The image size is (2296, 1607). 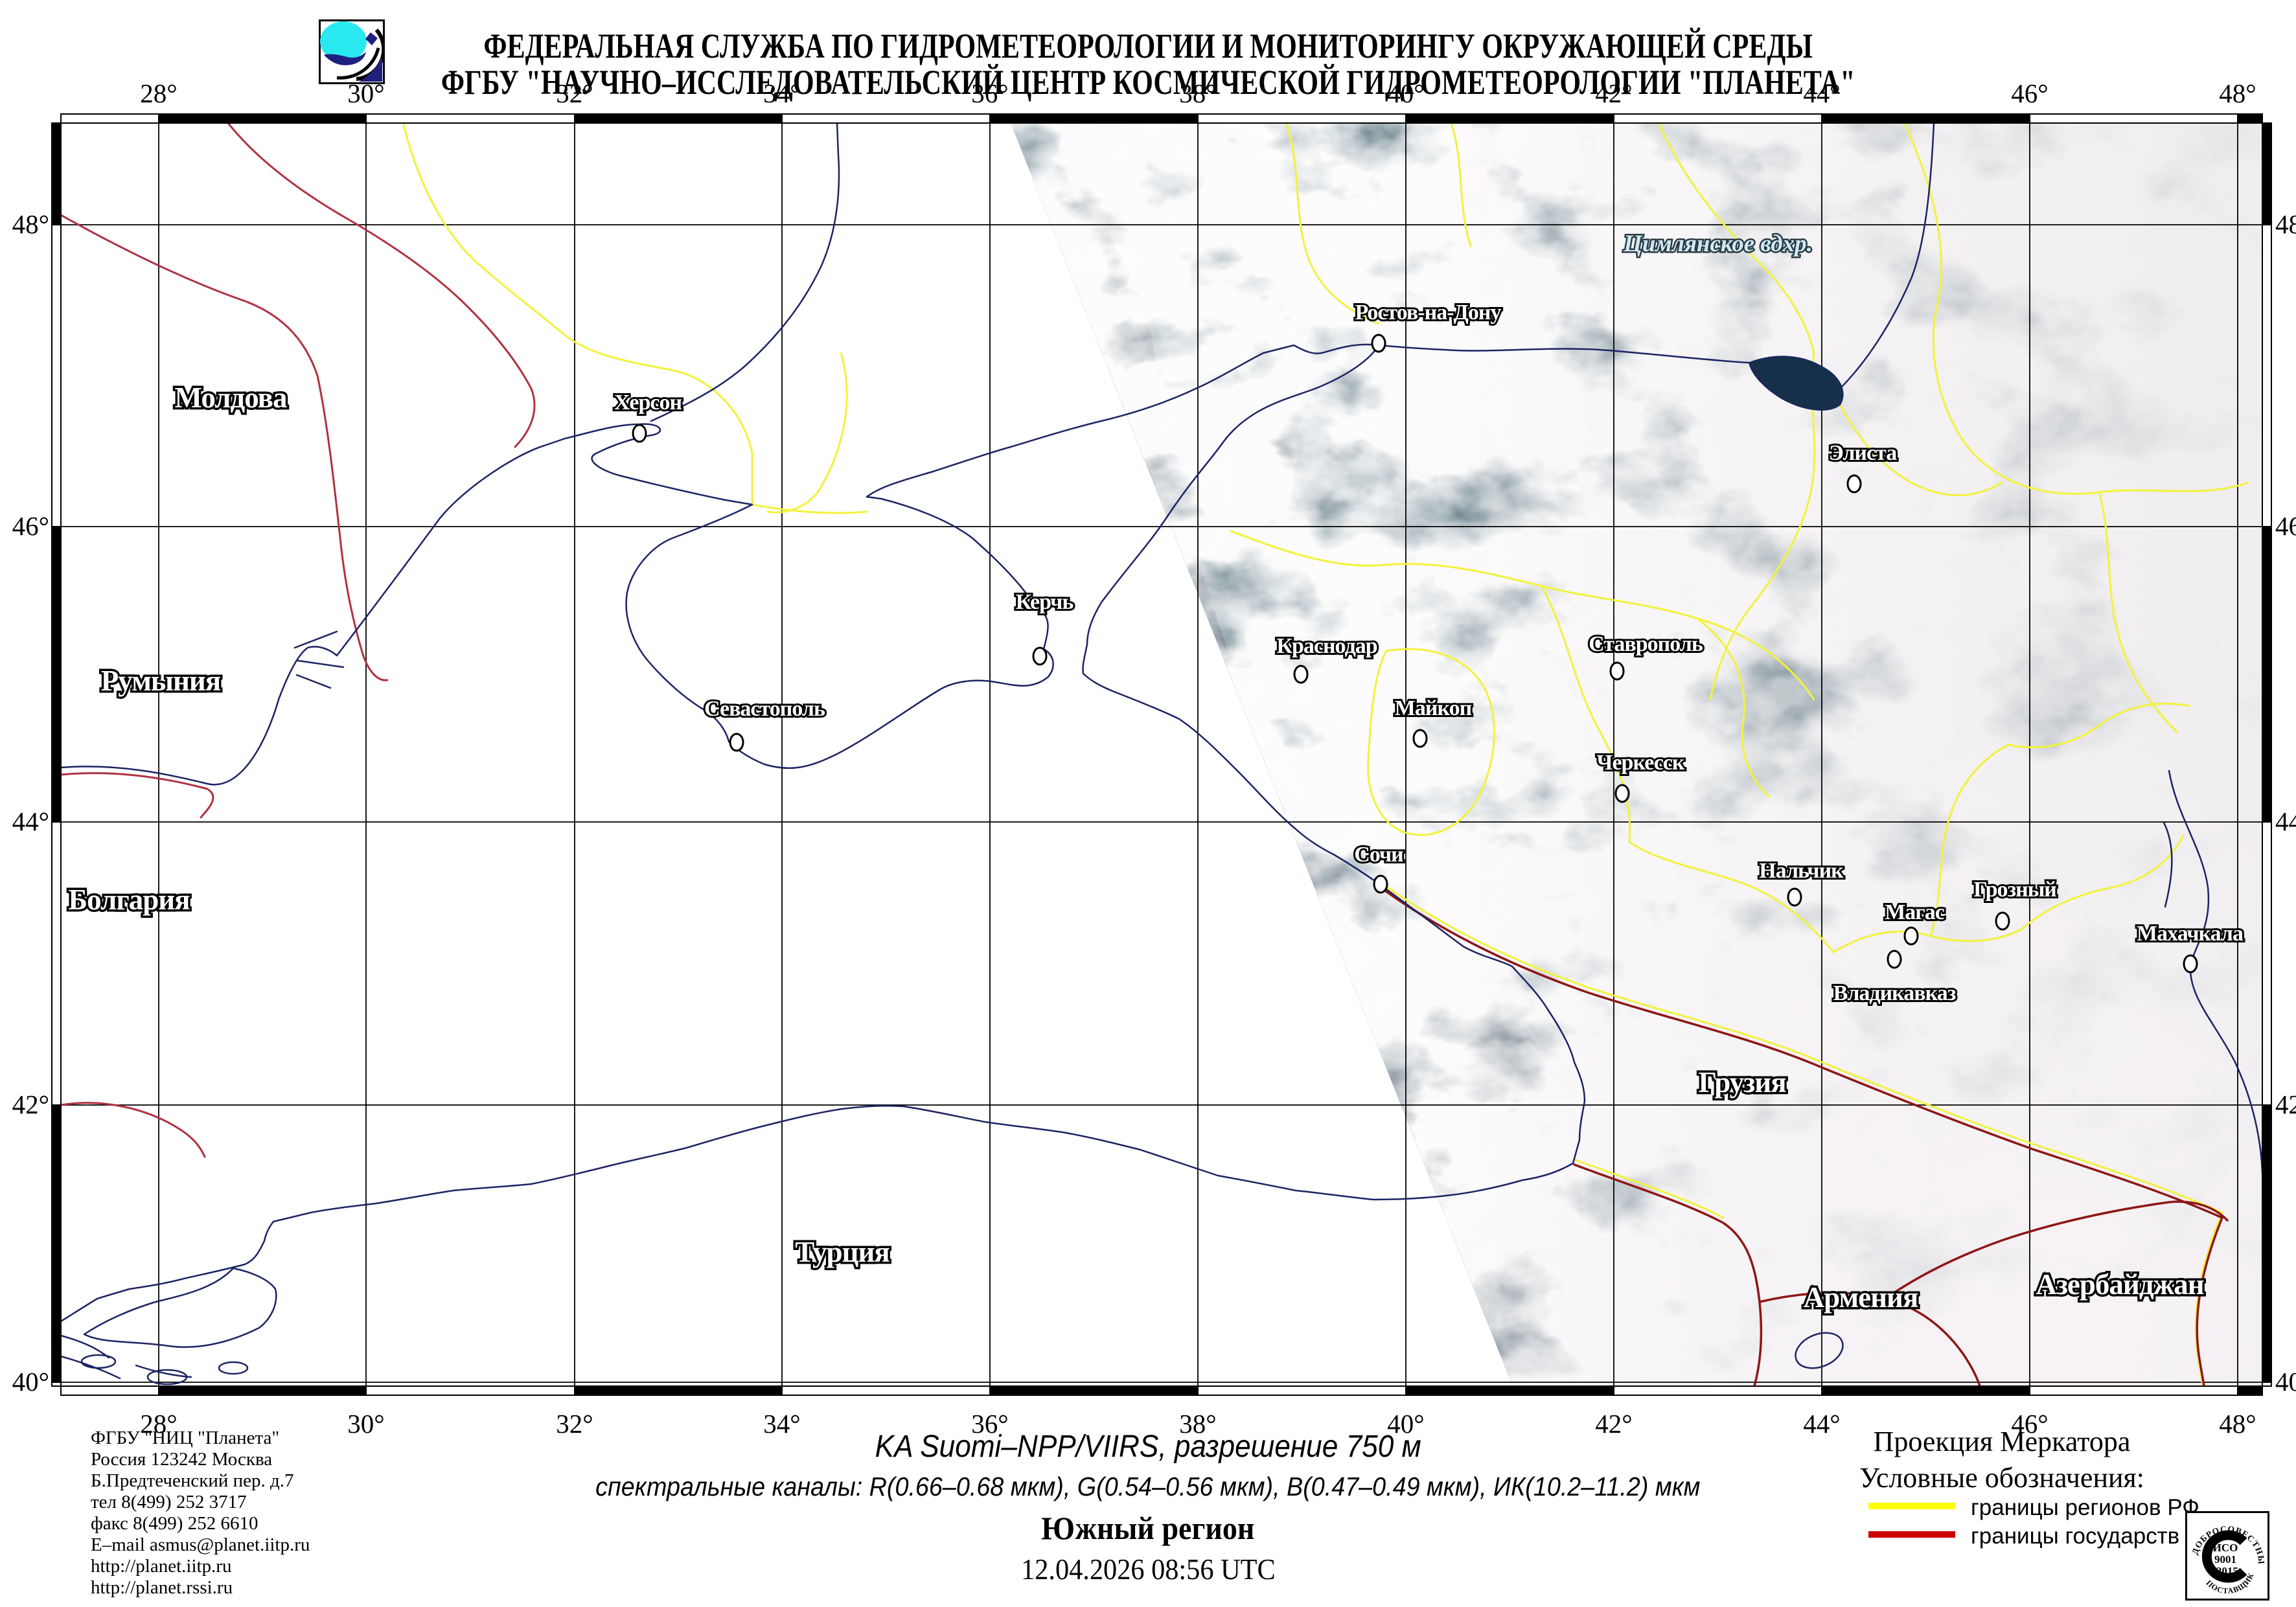 What do you see at coordinates (1887, 256) in the screenshot?
I see `don-river-upper` at bounding box center [1887, 256].